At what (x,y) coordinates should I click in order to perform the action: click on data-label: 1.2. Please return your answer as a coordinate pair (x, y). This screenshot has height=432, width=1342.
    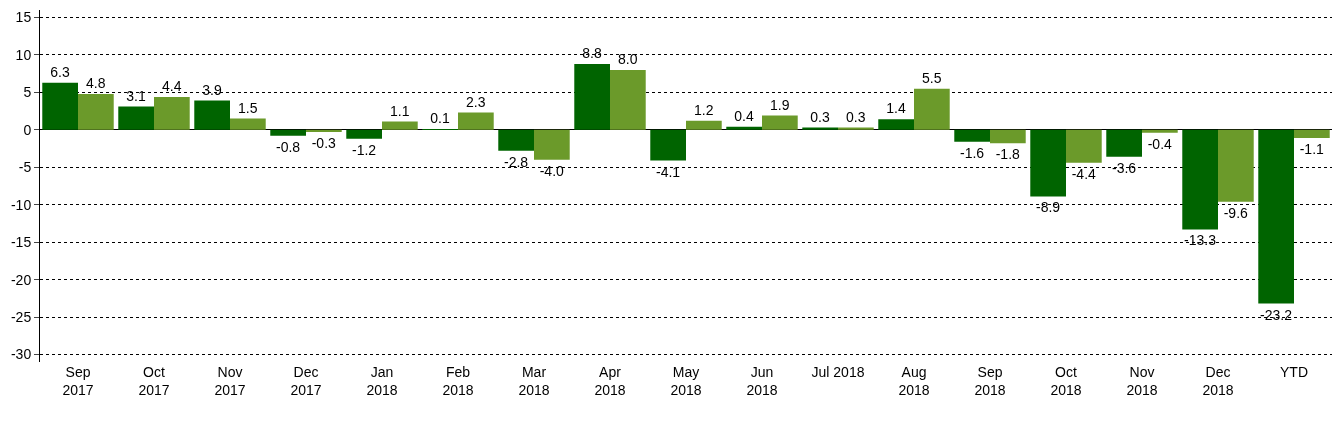
    Looking at the image, I should click on (704, 109).